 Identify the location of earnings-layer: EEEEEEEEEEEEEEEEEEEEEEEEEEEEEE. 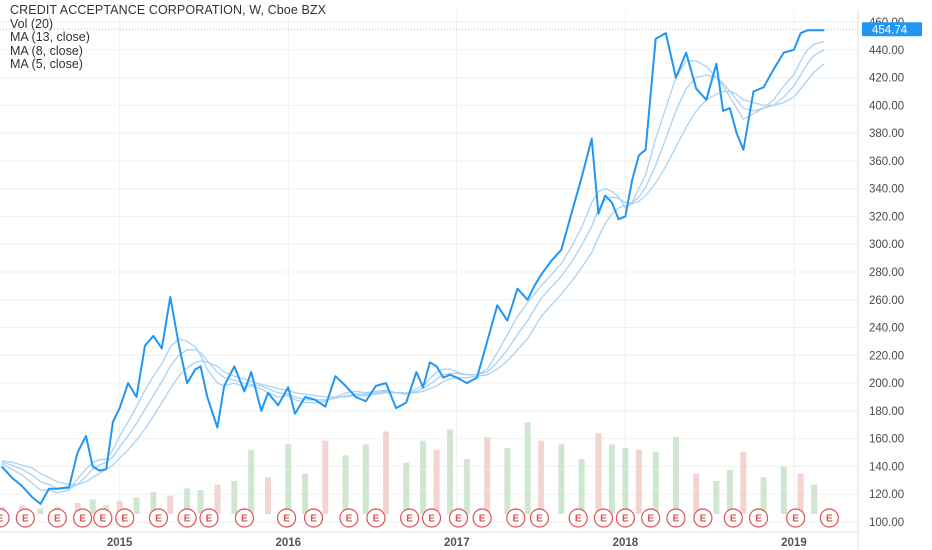
(419, 518).